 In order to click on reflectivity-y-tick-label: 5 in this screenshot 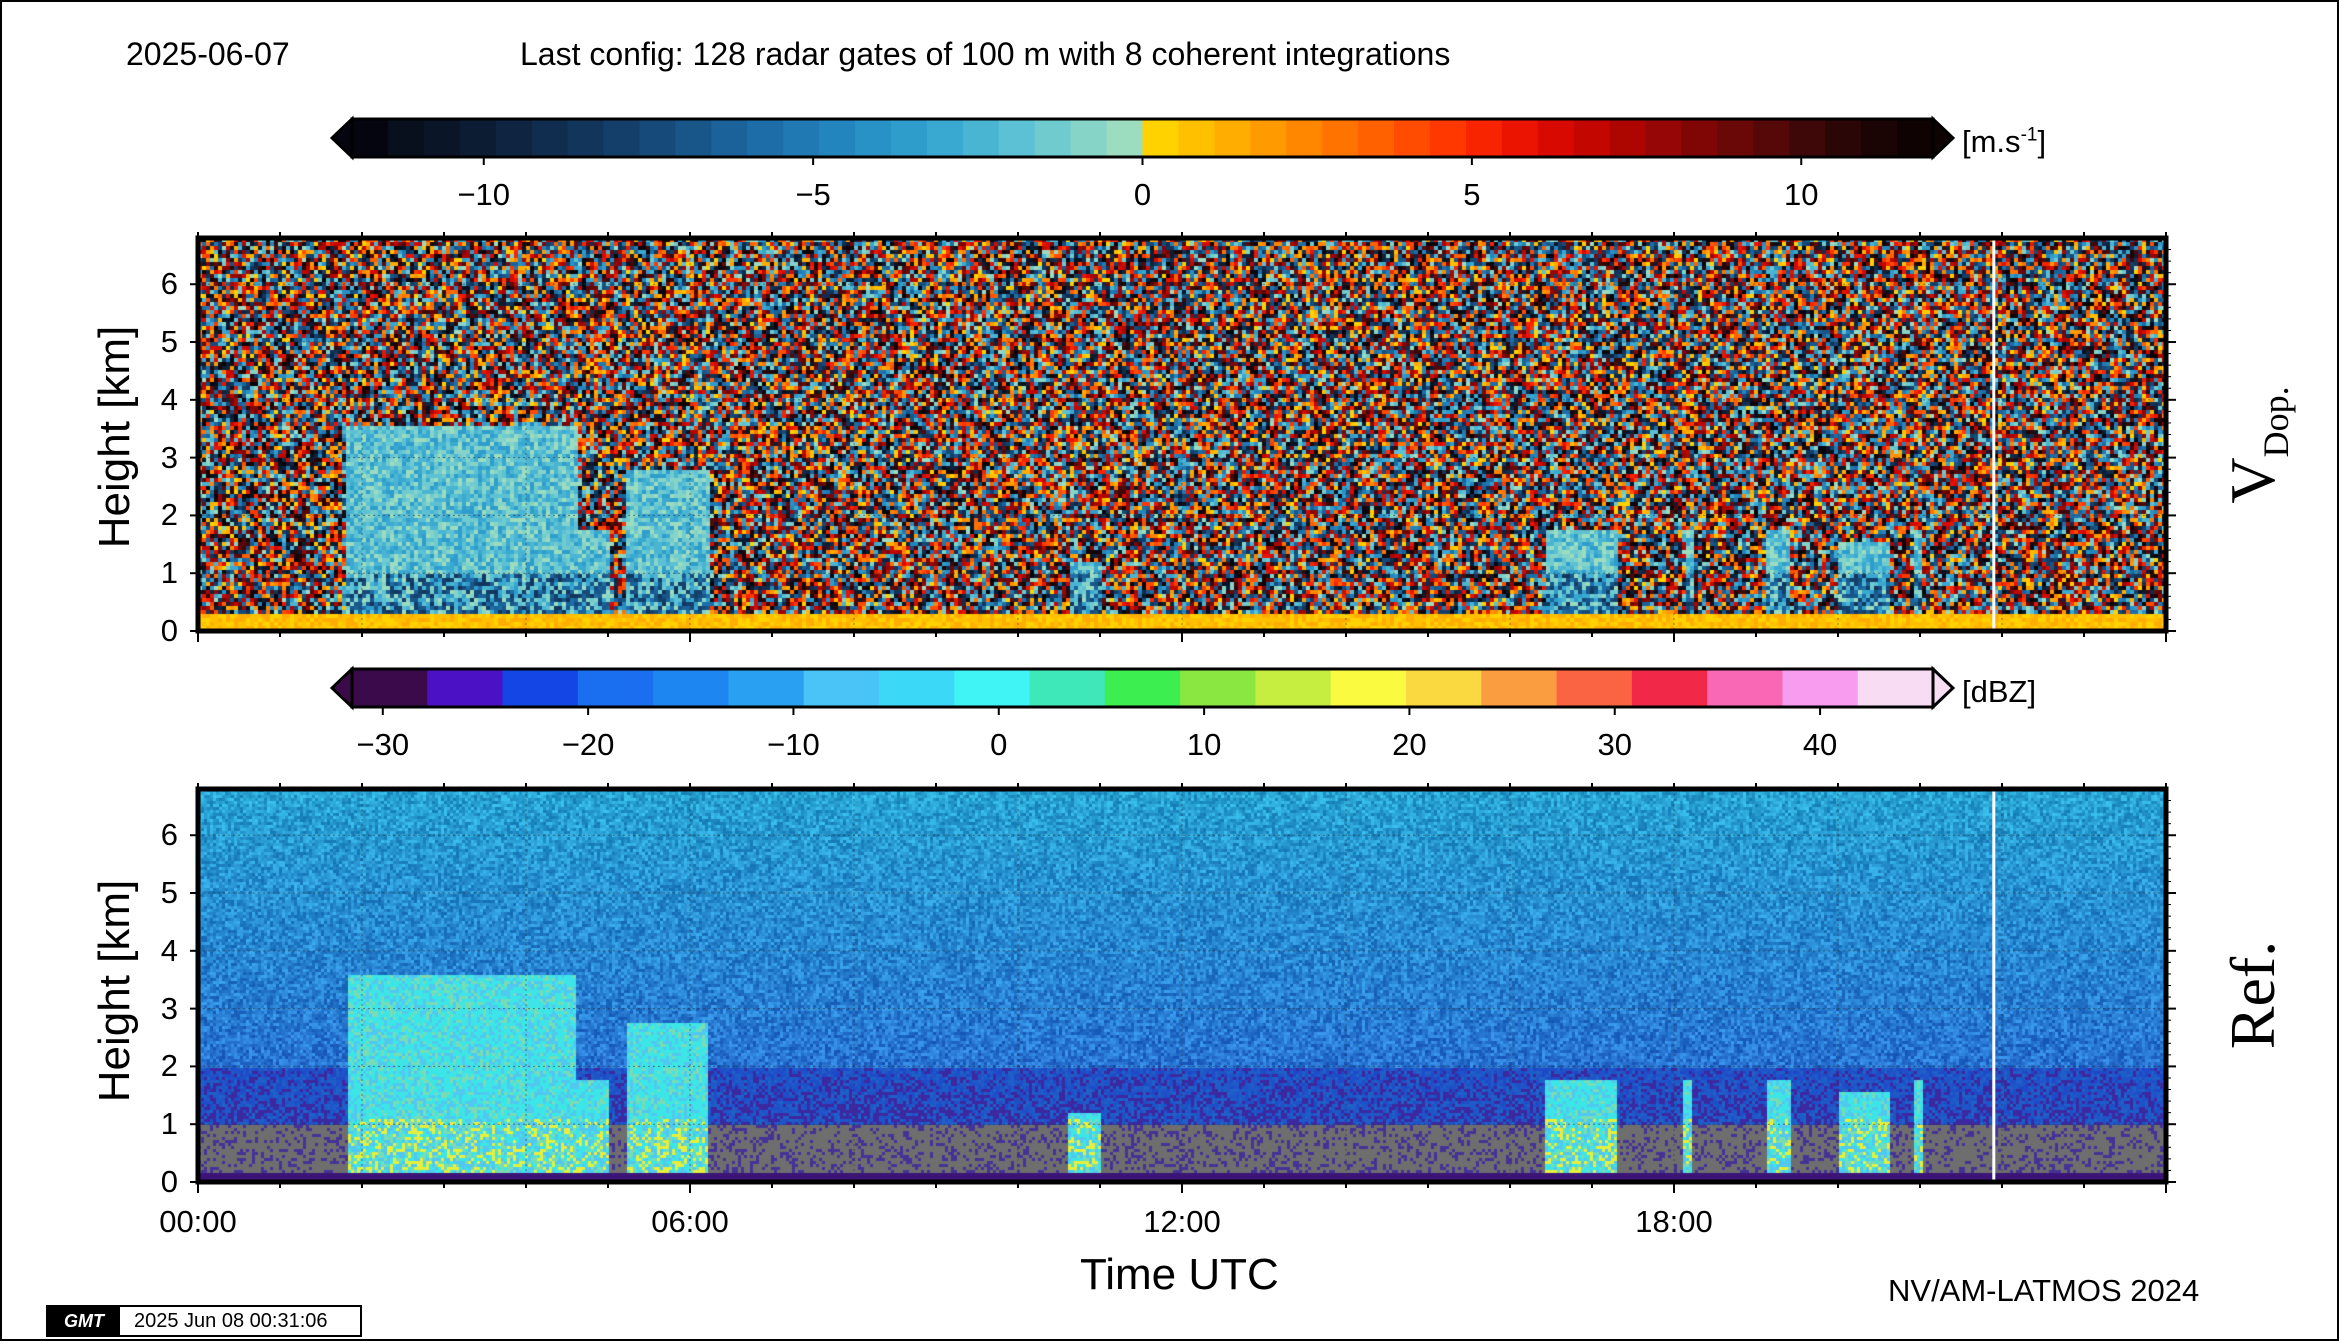, I will do `click(169, 893)`.